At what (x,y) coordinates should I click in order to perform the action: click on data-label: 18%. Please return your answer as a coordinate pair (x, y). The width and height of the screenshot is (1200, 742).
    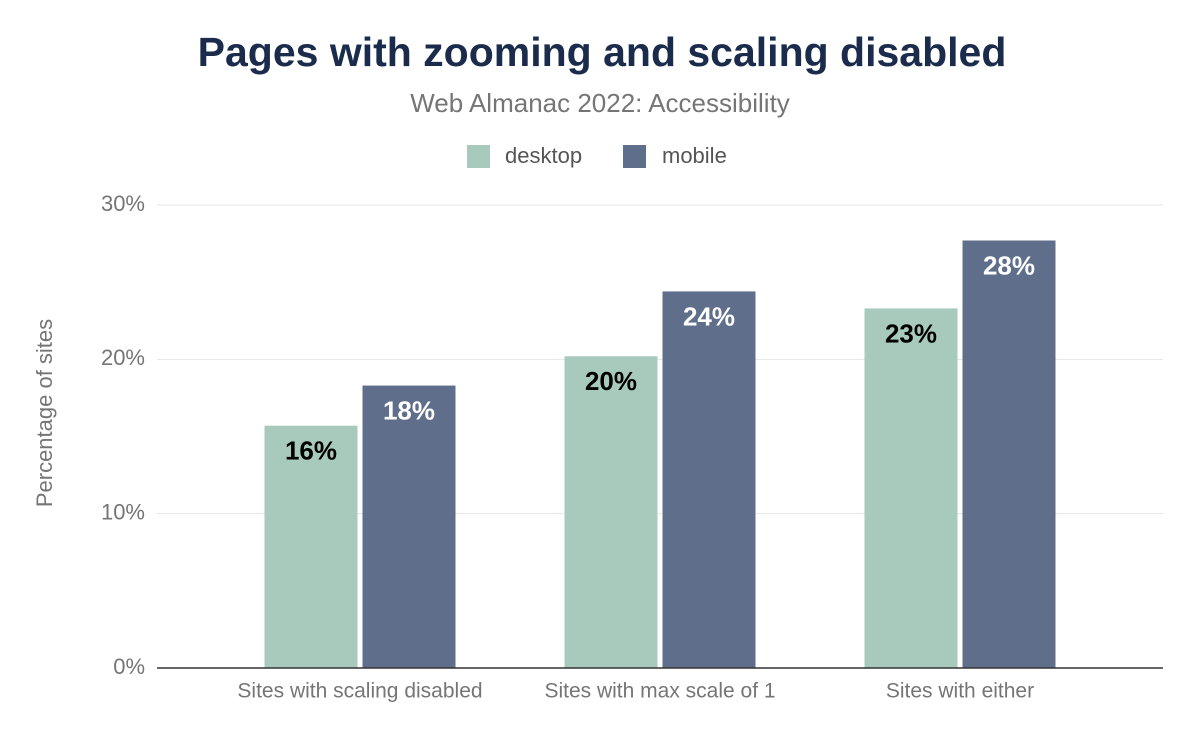
    Looking at the image, I should click on (409, 410).